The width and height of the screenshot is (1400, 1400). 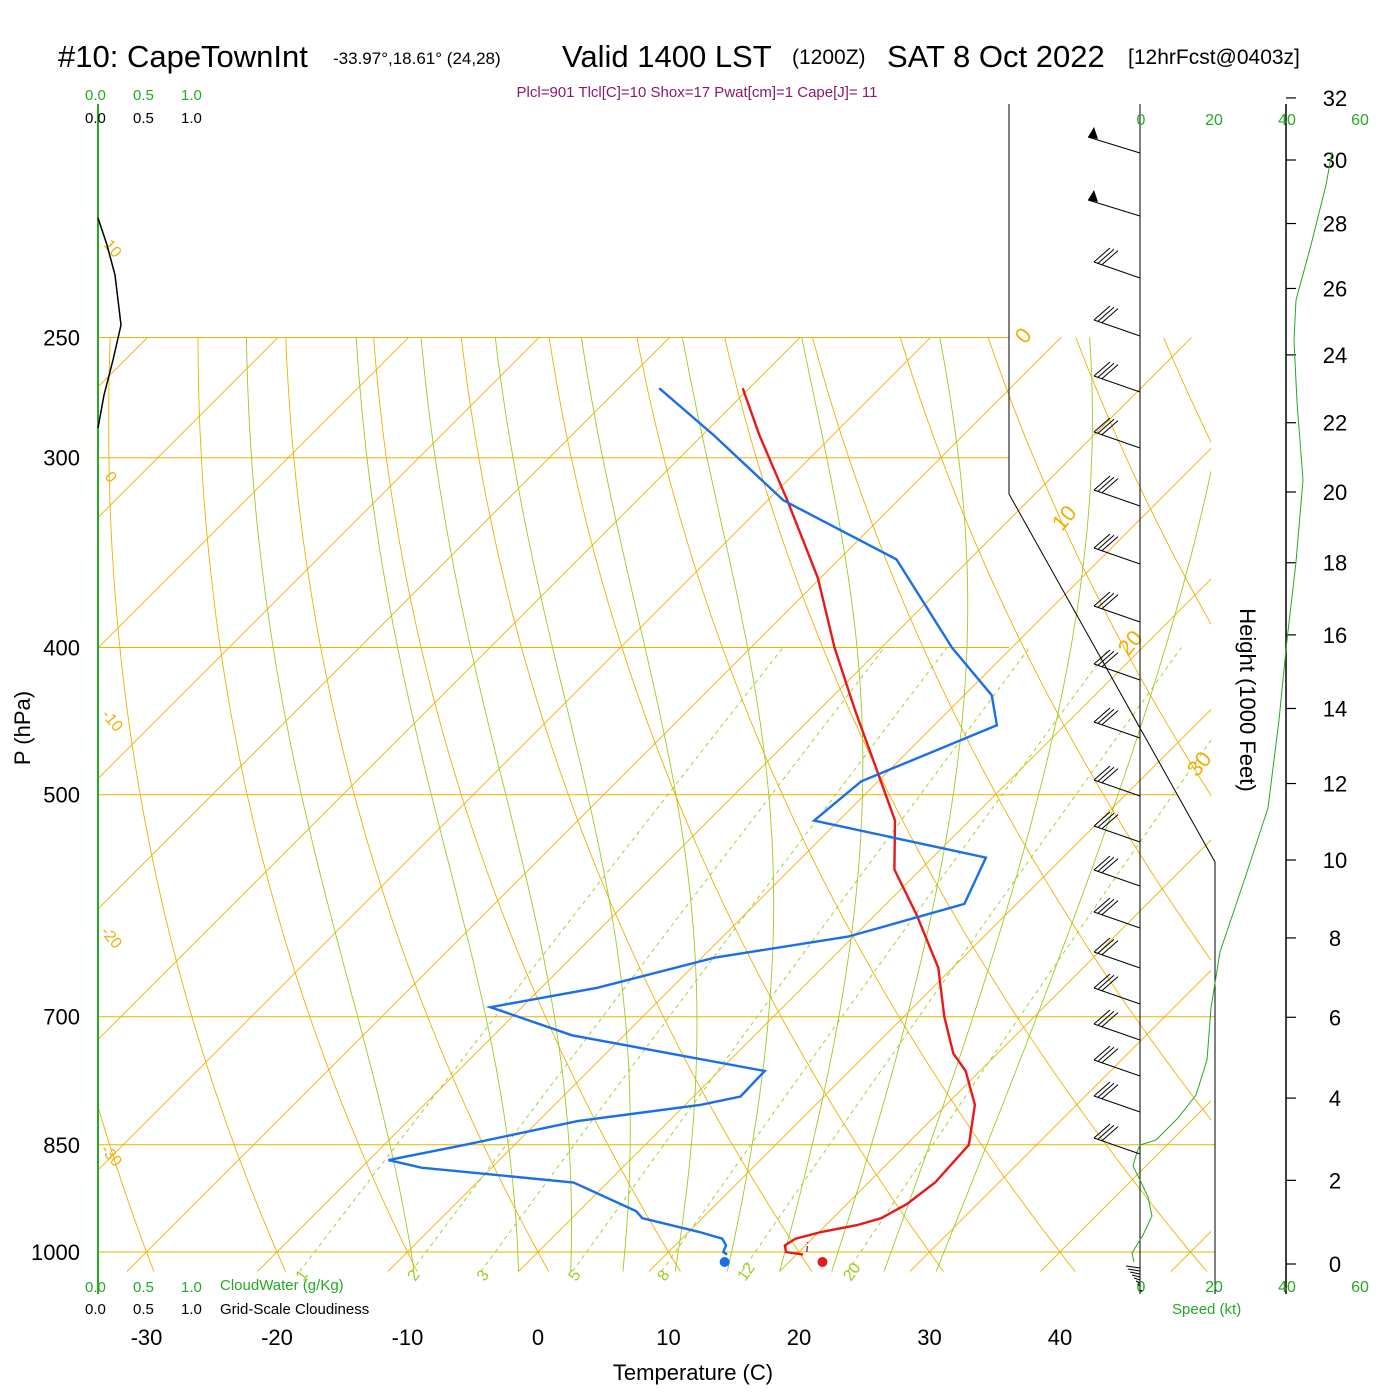 I want to click on cloudiness-scale-top: 0.0 0.5 1.0, so click(x=143, y=118).